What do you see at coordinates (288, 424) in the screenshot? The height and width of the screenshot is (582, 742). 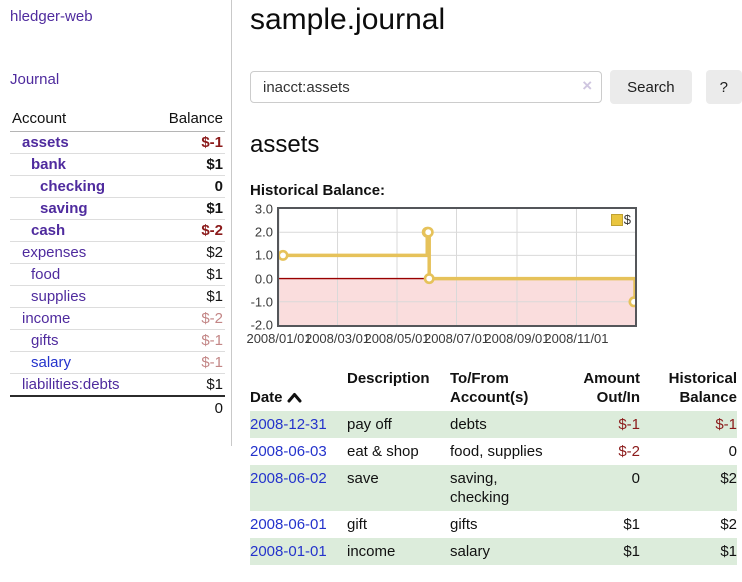 I see `transaction-date-link: 2008-12-31` at bounding box center [288, 424].